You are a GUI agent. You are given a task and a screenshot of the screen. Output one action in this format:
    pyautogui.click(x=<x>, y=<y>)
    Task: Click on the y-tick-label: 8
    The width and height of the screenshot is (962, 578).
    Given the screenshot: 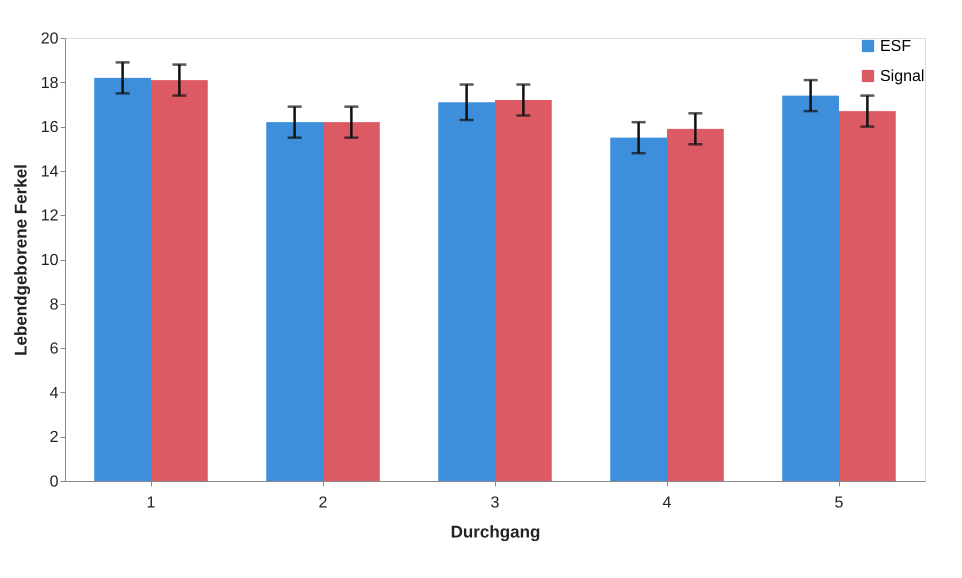 What is the action you would take?
    pyautogui.click(x=54, y=305)
    